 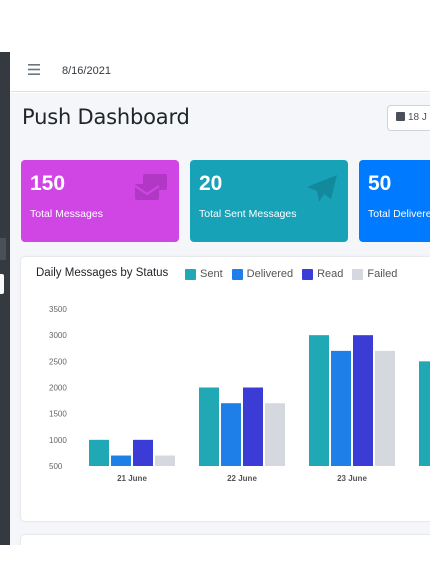 What do you see at coordinates (385, 408) in the screenshot?
I see `bar-failed-23-june` at bounding box center [385, 408].